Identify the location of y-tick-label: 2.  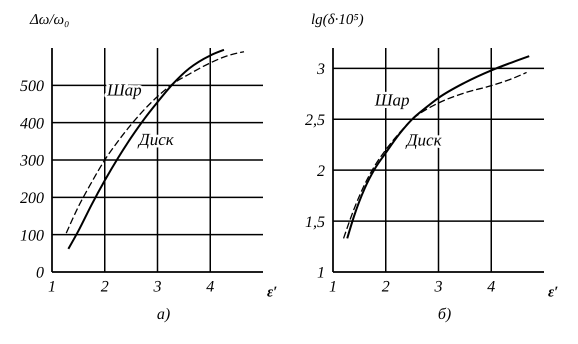
(321, 171).